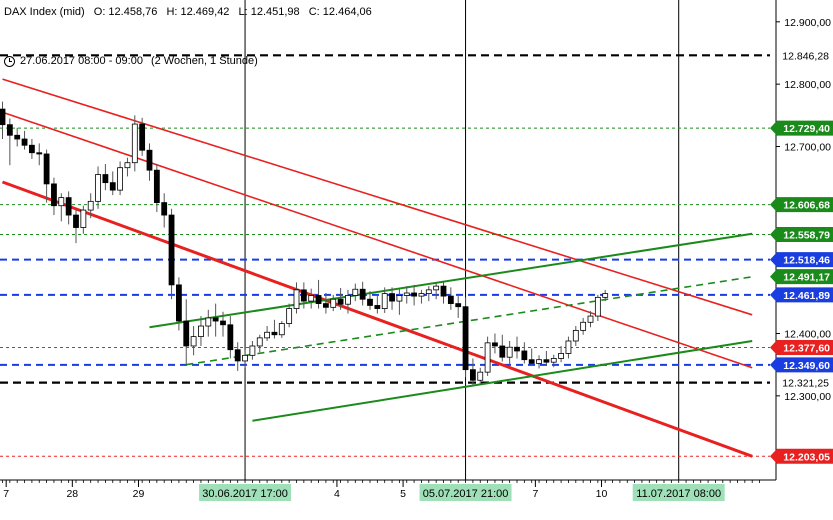 The image size is (833, 520). What do you see at coordinates (807, 147) in the screenshot?
I see `y-tick-label: 12.700,00` at bounding box center [807, 147].